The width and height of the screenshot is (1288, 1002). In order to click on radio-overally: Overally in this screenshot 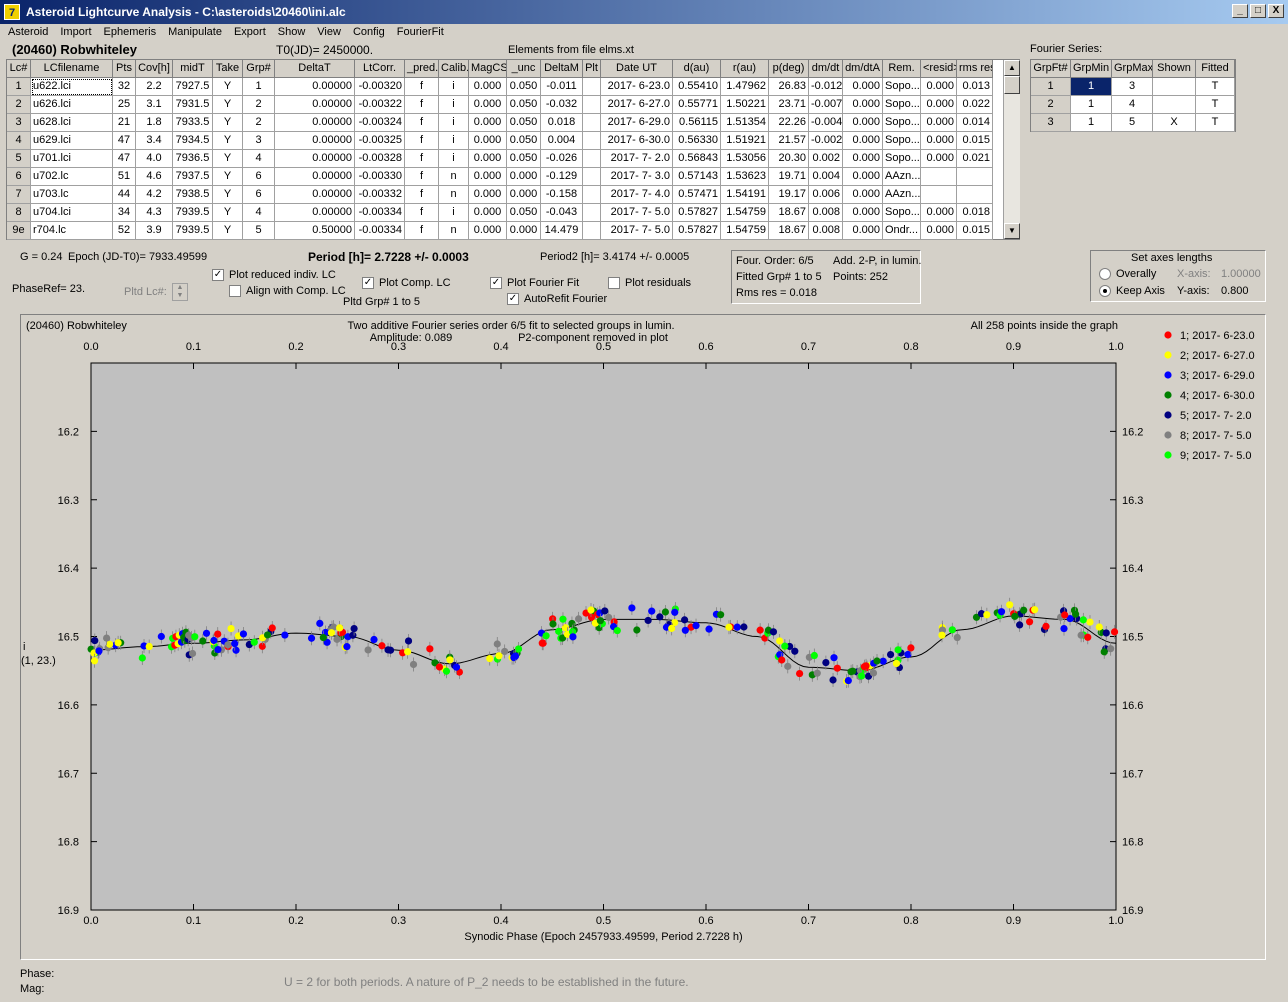, I will do `click(1127, 274)`.